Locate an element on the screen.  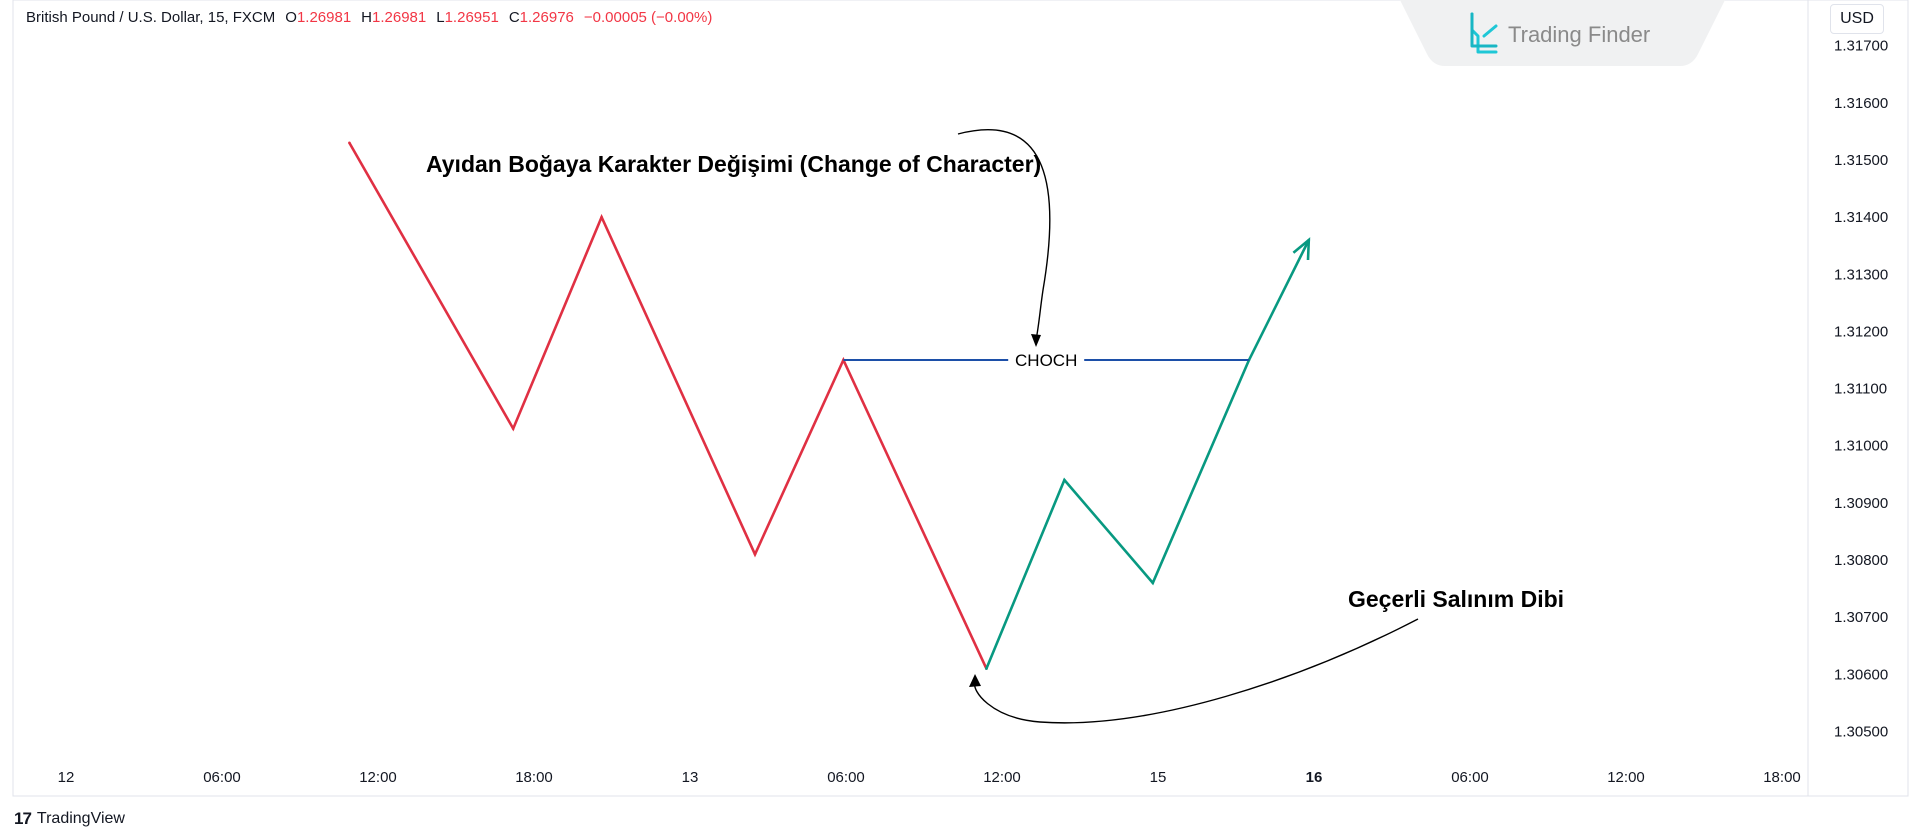
high-label: H is located at coordinates (367, 17).